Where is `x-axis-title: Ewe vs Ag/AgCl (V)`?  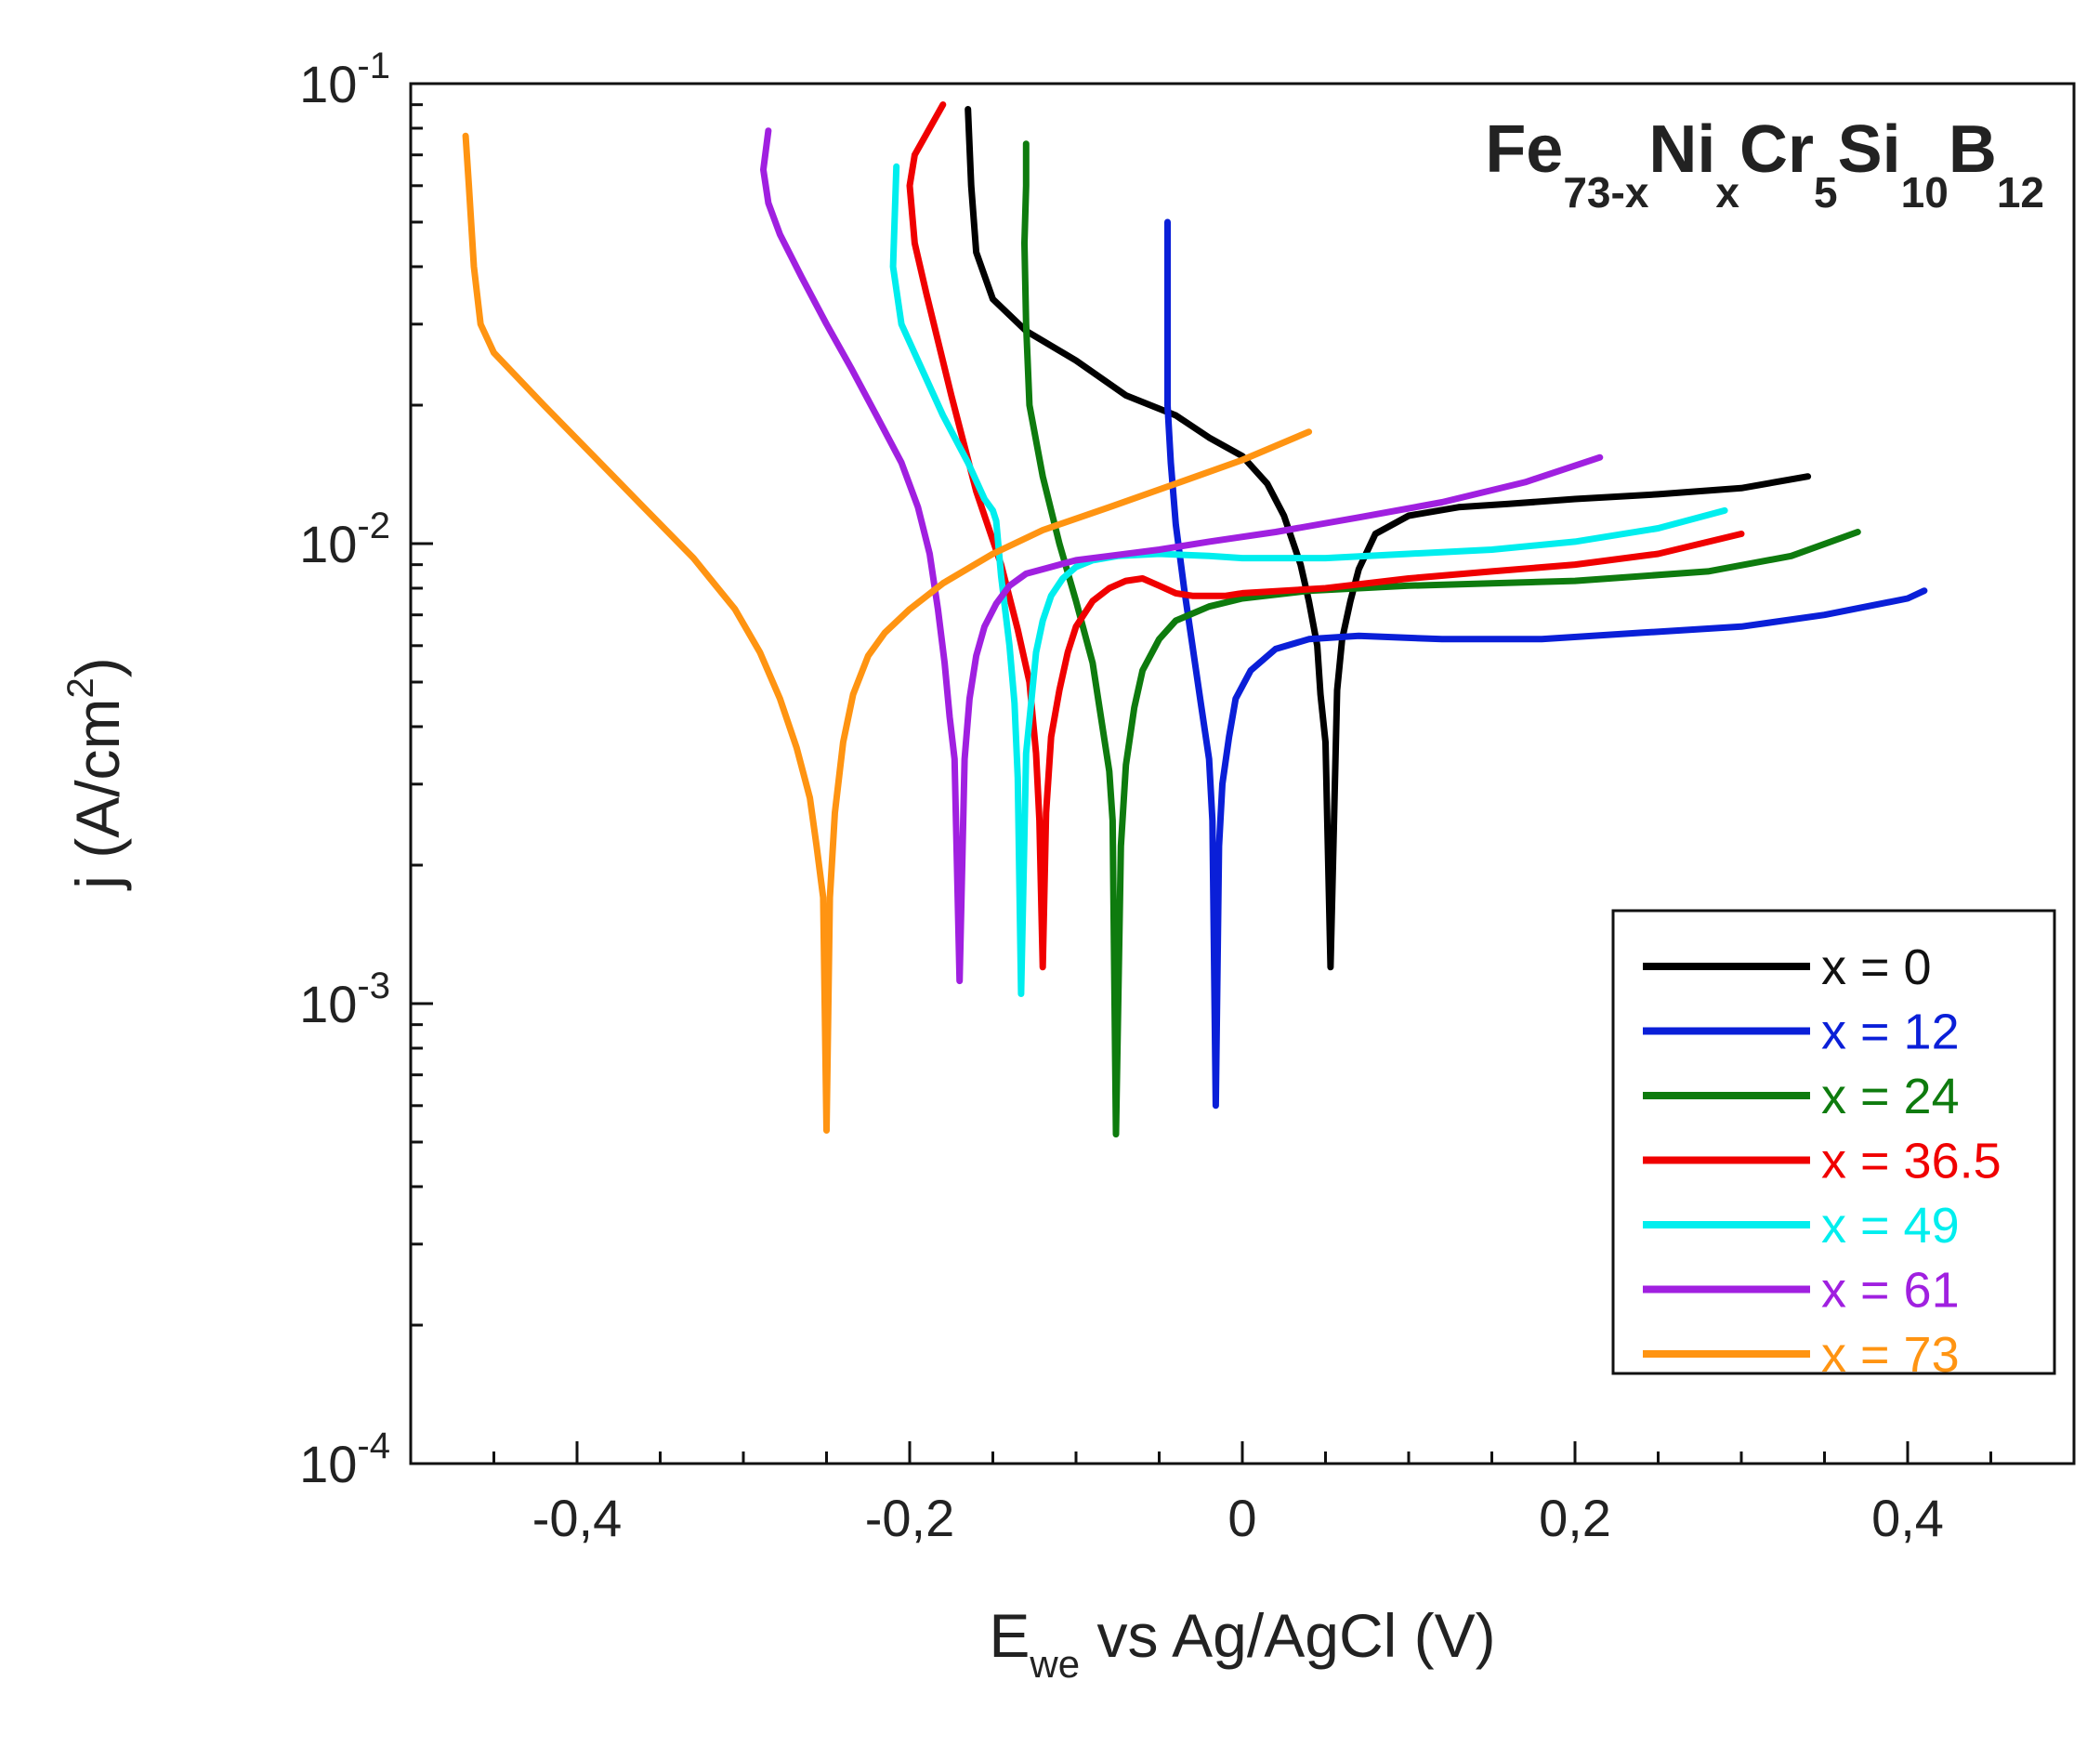 x-axis-title: Ewe vs Ag/AgCl (V) is located at coordinates (1242, 1644).